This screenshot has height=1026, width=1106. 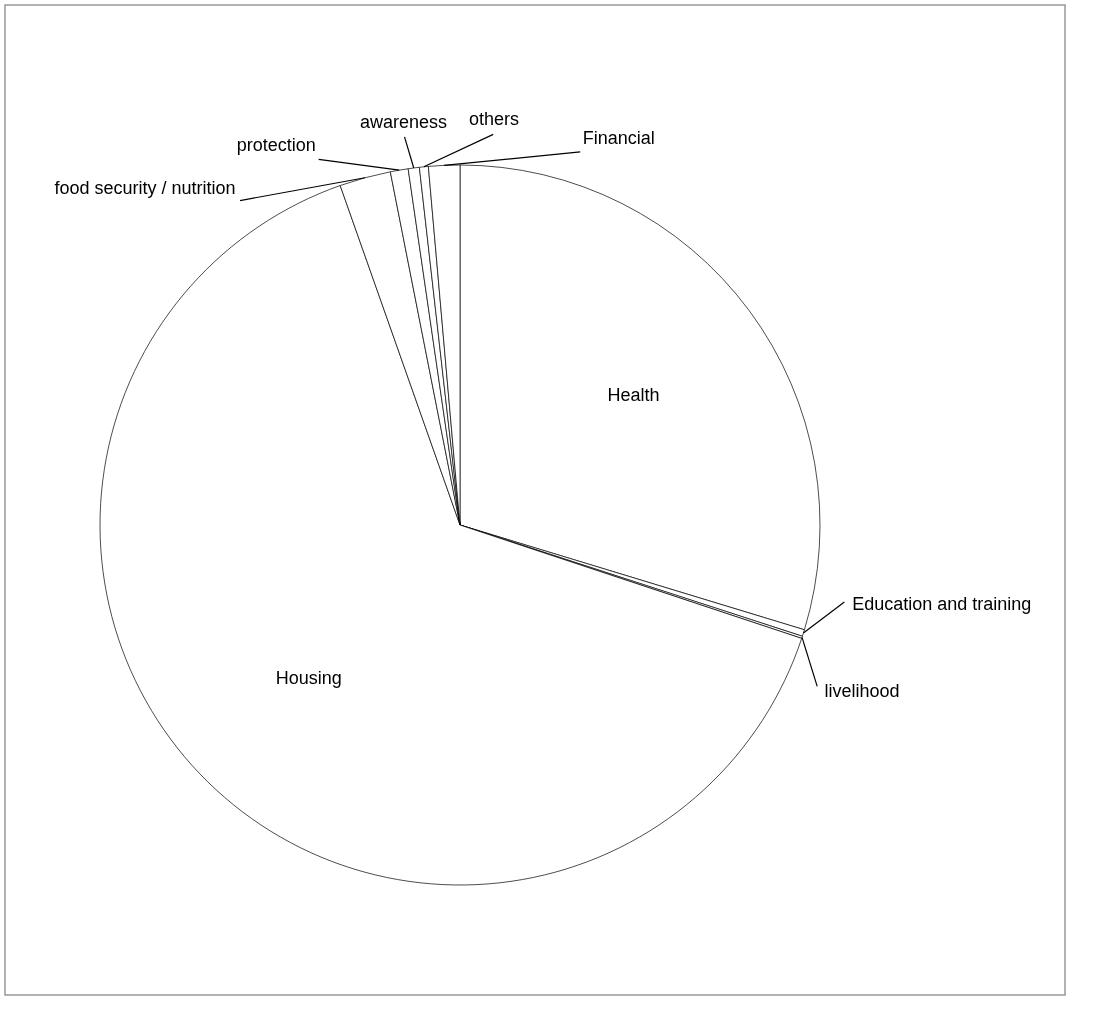 What do you see at coordinates (403, 122) in the screenshot?
I see `slice-label: awareness` at bounding box center [403, 122].